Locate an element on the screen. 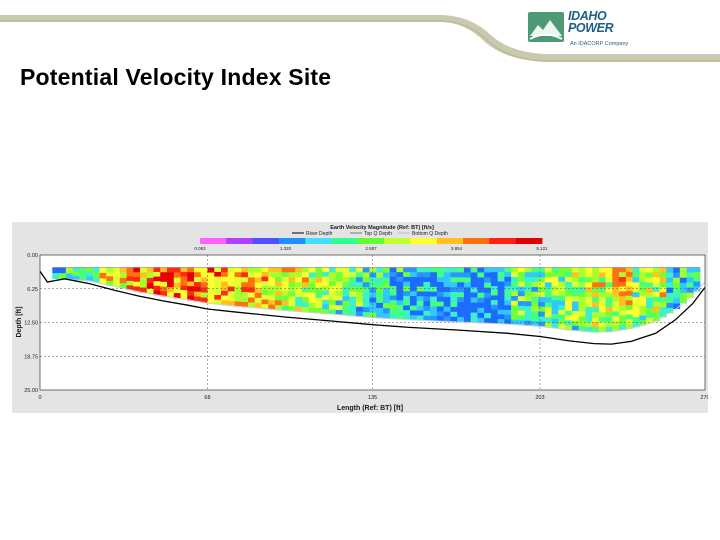 This screenshot has width=720, height=540. company-logo: IDAHO POWER An IDACORP Company is located at coordinates (588, 31).